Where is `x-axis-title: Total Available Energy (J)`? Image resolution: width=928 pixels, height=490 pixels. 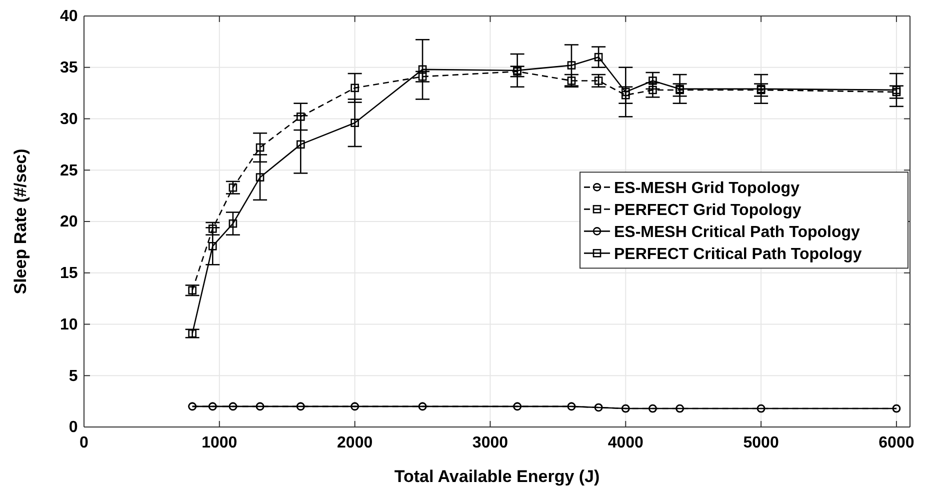 x-axis-title: Total Available Energy (J) is located at coordinates (497, 476).